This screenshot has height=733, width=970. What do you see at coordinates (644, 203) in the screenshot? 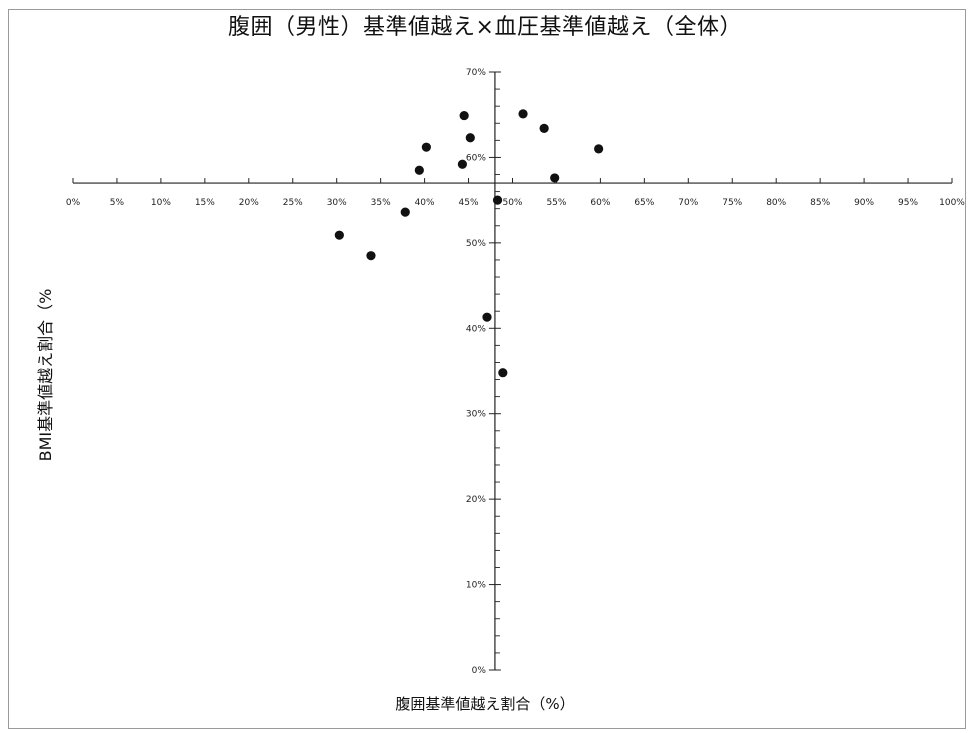
I see `x-tick-label: 65%` at bounding box center [644, 203].